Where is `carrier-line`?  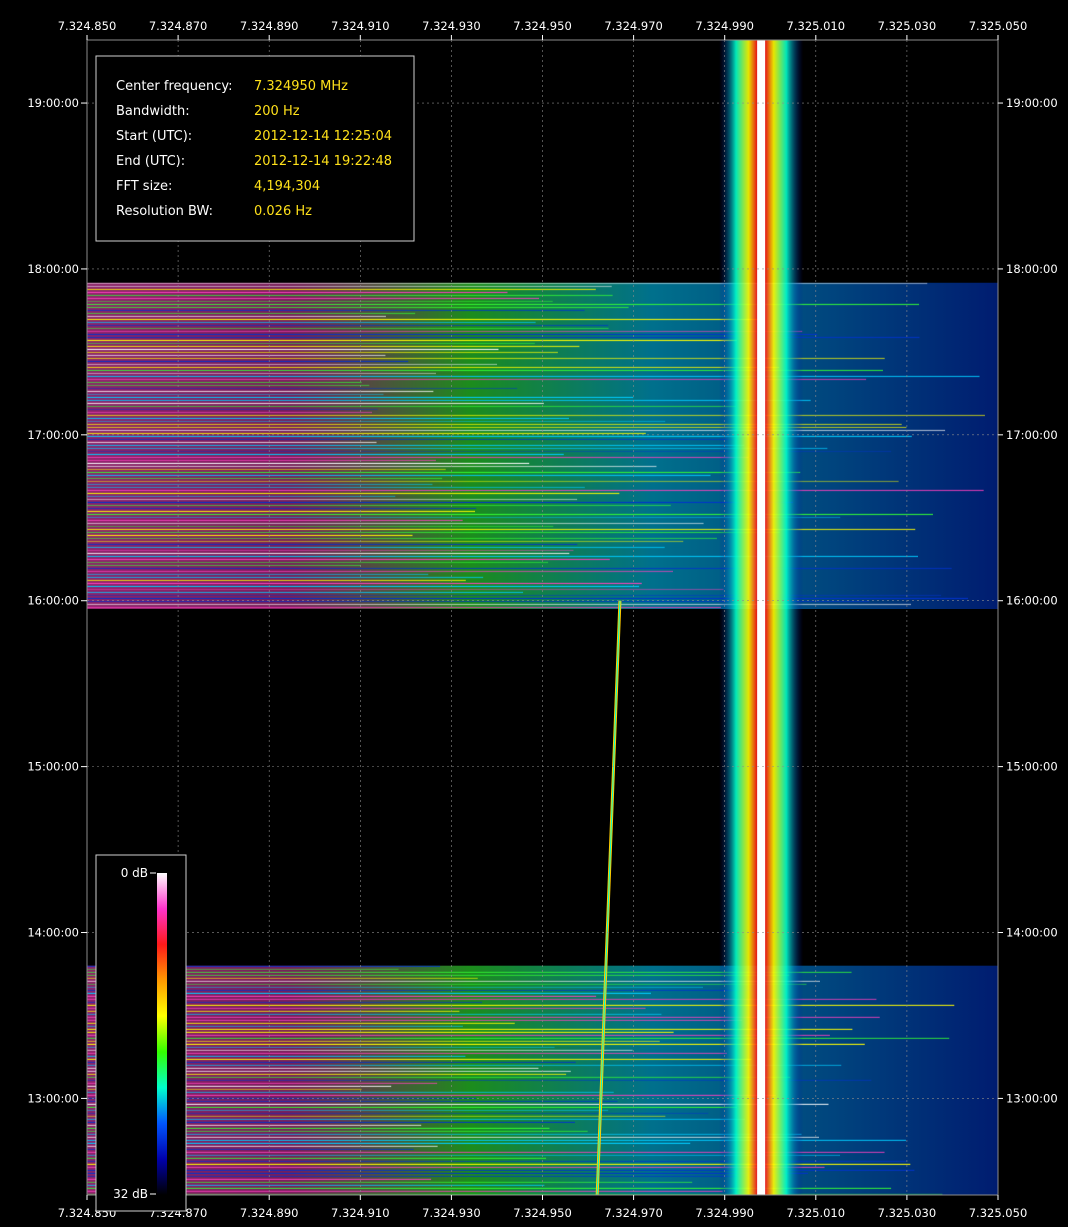
carrier-line is located at coordinates (761, 617).